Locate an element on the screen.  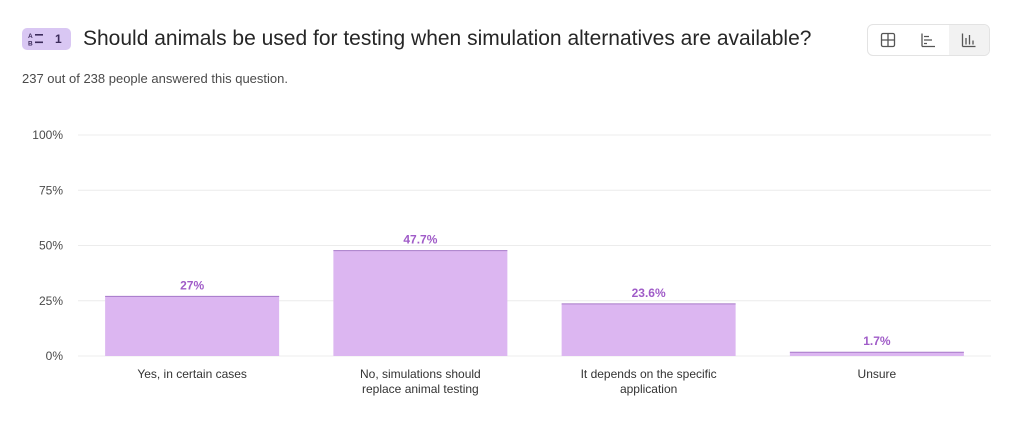
vertical-bar-view-button is located at coordinates (968, 40).